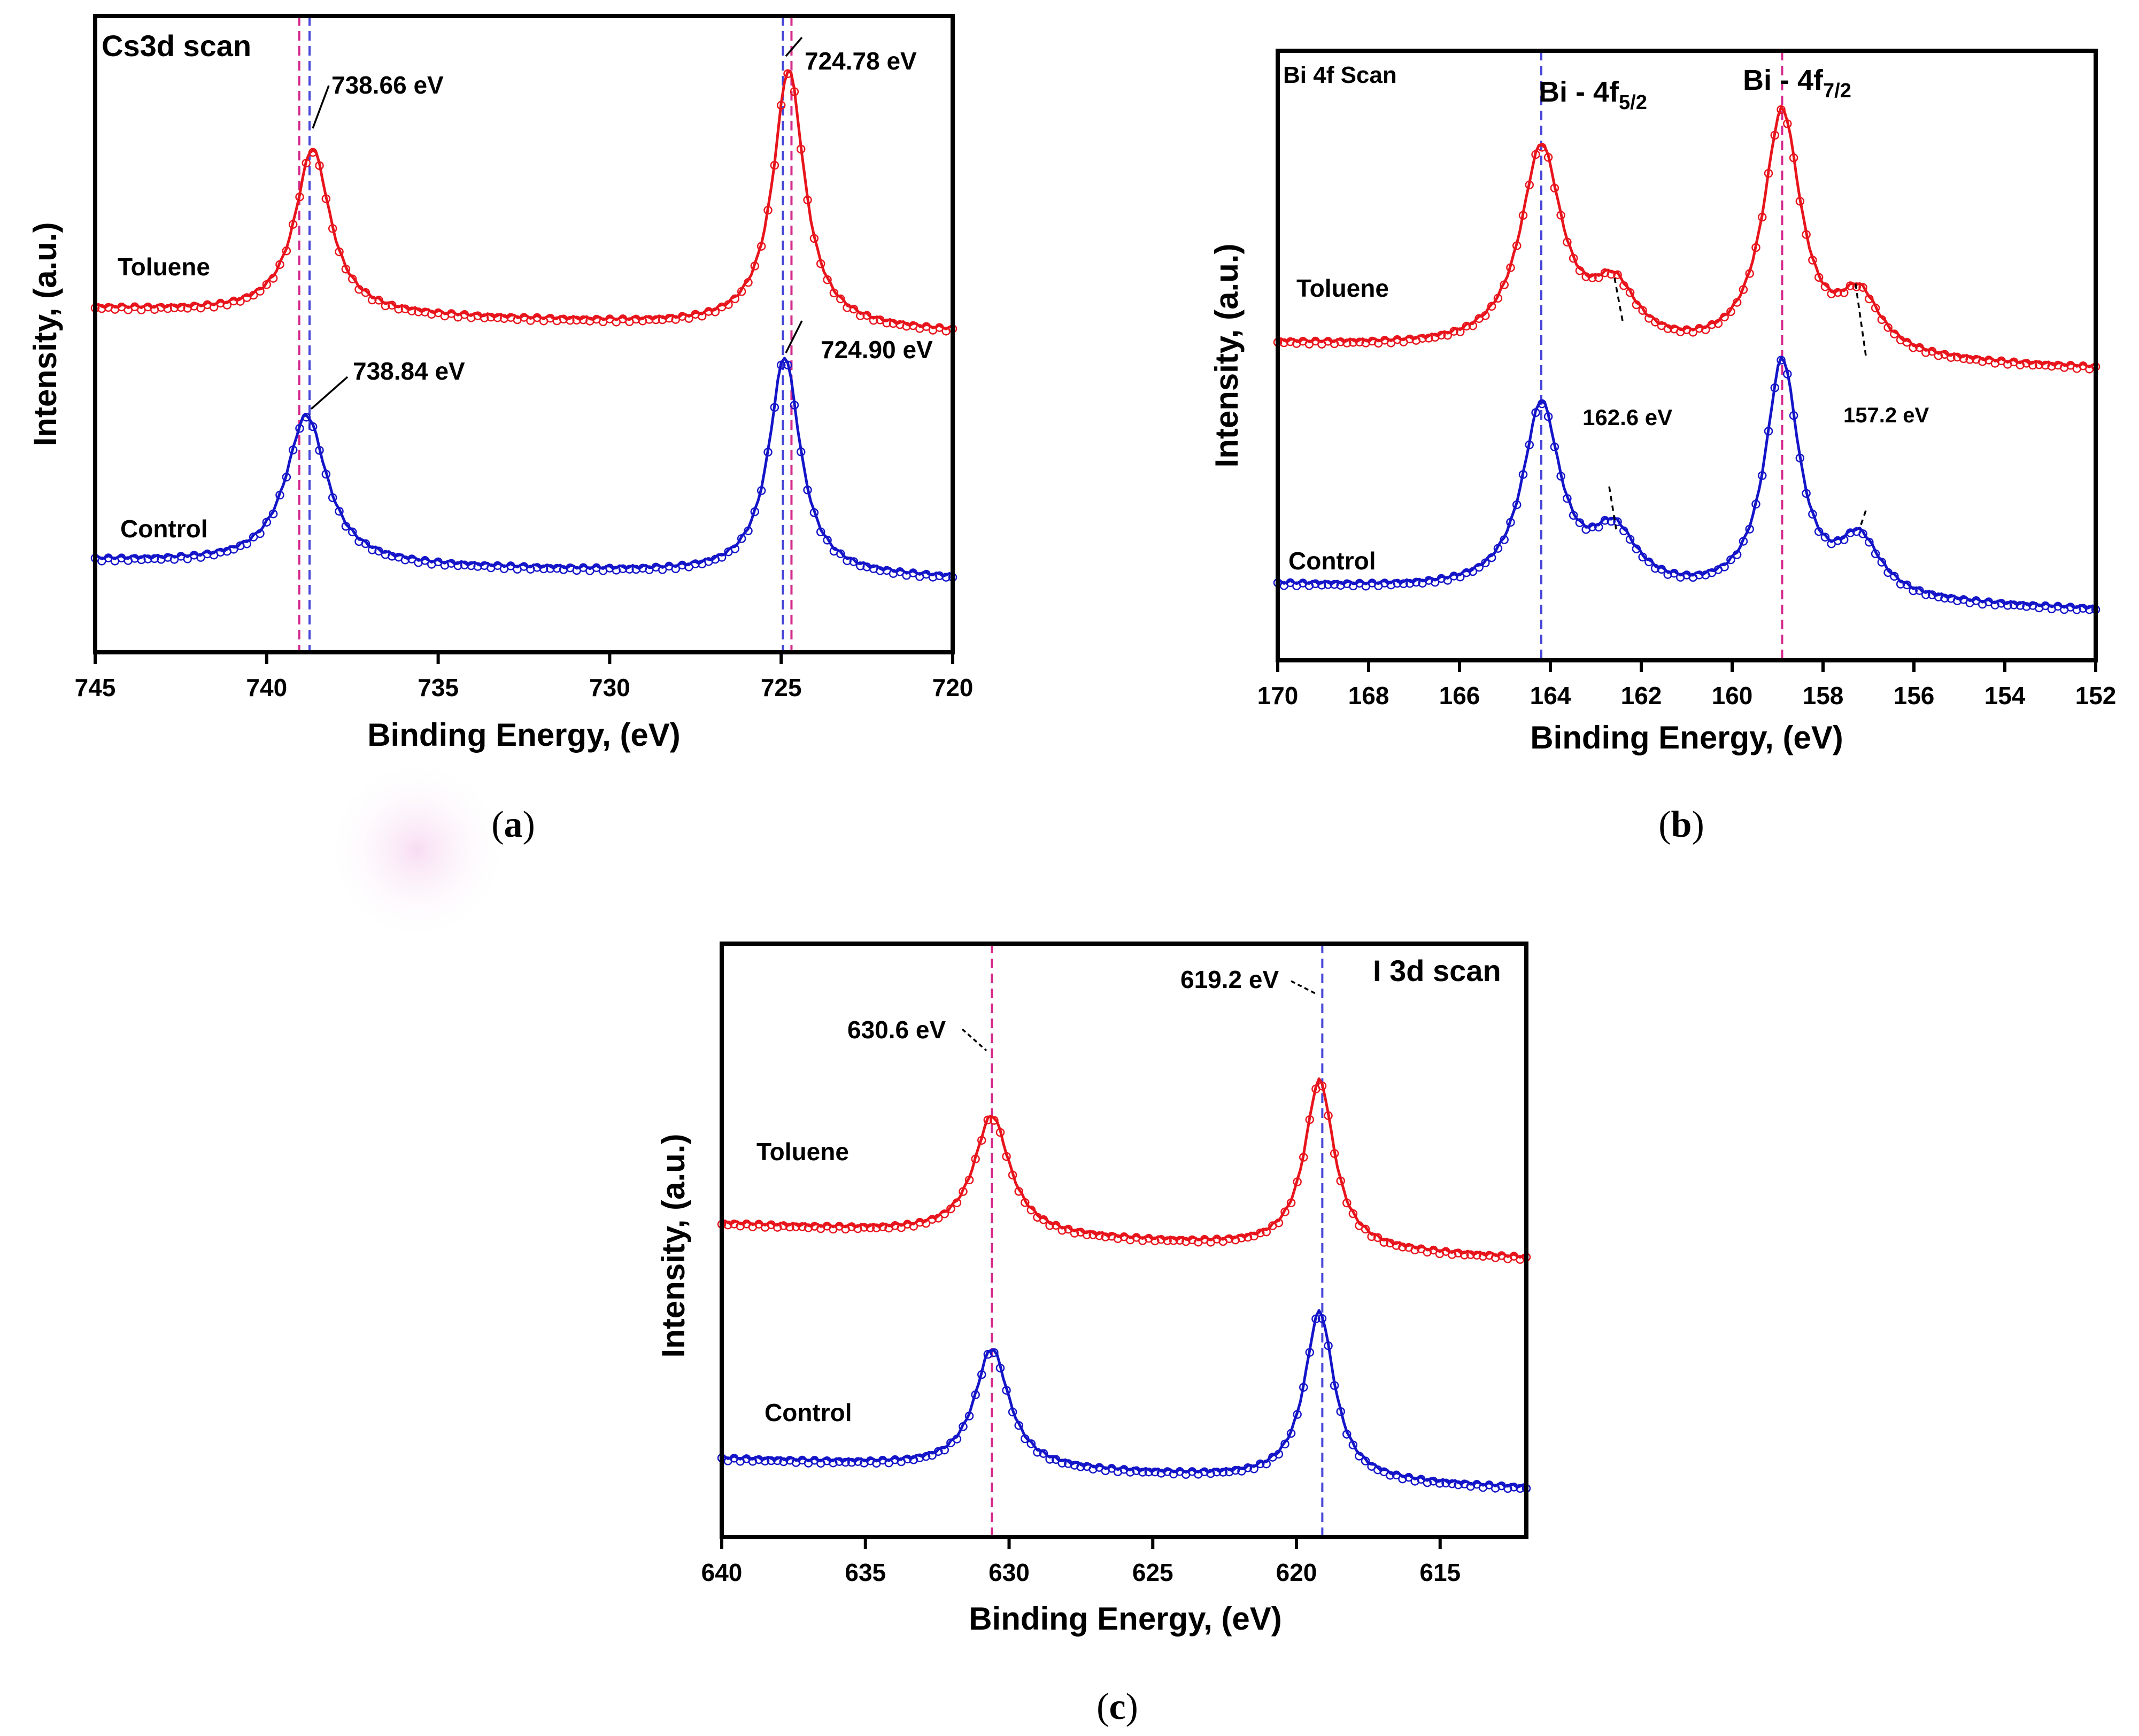 The image size is (2139, 1736). What do you see at coordinates (953, 687) in the screenshot?
I see `panel-a-xtick-label-5: 720` at bounding box center [953, 687].